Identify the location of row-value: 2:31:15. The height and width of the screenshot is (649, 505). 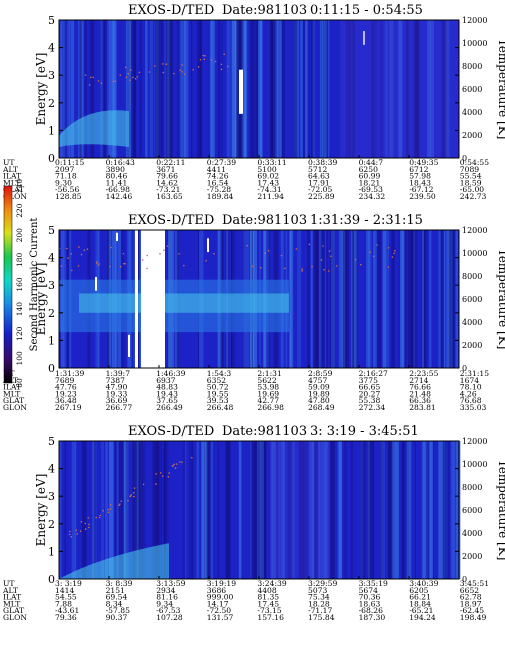
(474, 373).